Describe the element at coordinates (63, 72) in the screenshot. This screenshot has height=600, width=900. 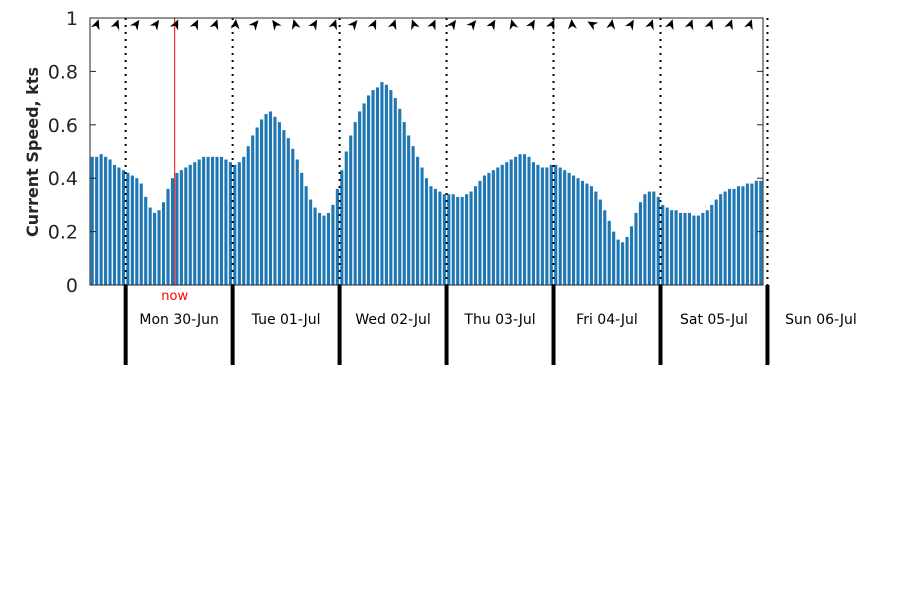
I see `y-tick-label: 0.8` at that location.